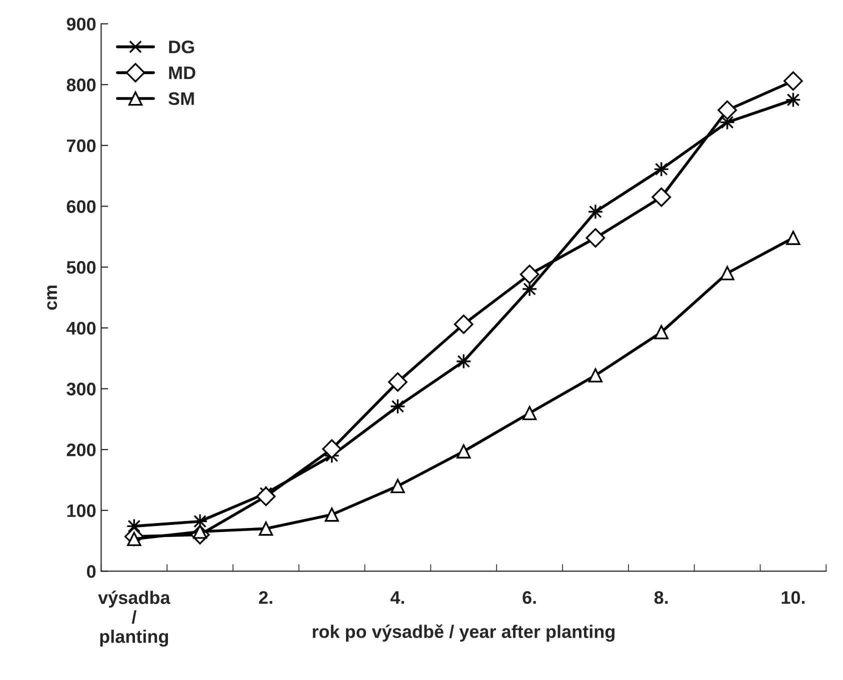 Image resolution: width=843 pixels, height=680 pixels. Describe the element at coordinates (397, 597) in the screenshot. I see `x-tick-label: 4.` at that location.